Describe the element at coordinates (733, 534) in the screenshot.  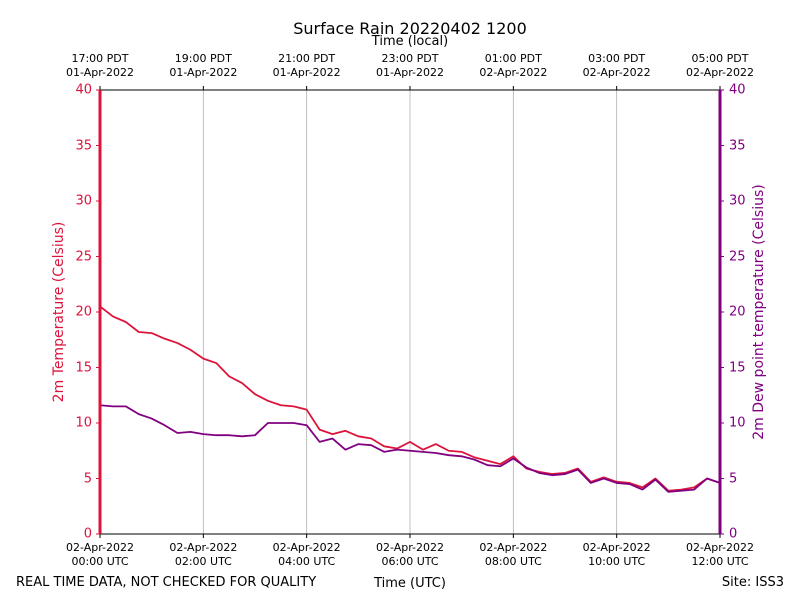
I see `y2-tick-label: 0` at that location.